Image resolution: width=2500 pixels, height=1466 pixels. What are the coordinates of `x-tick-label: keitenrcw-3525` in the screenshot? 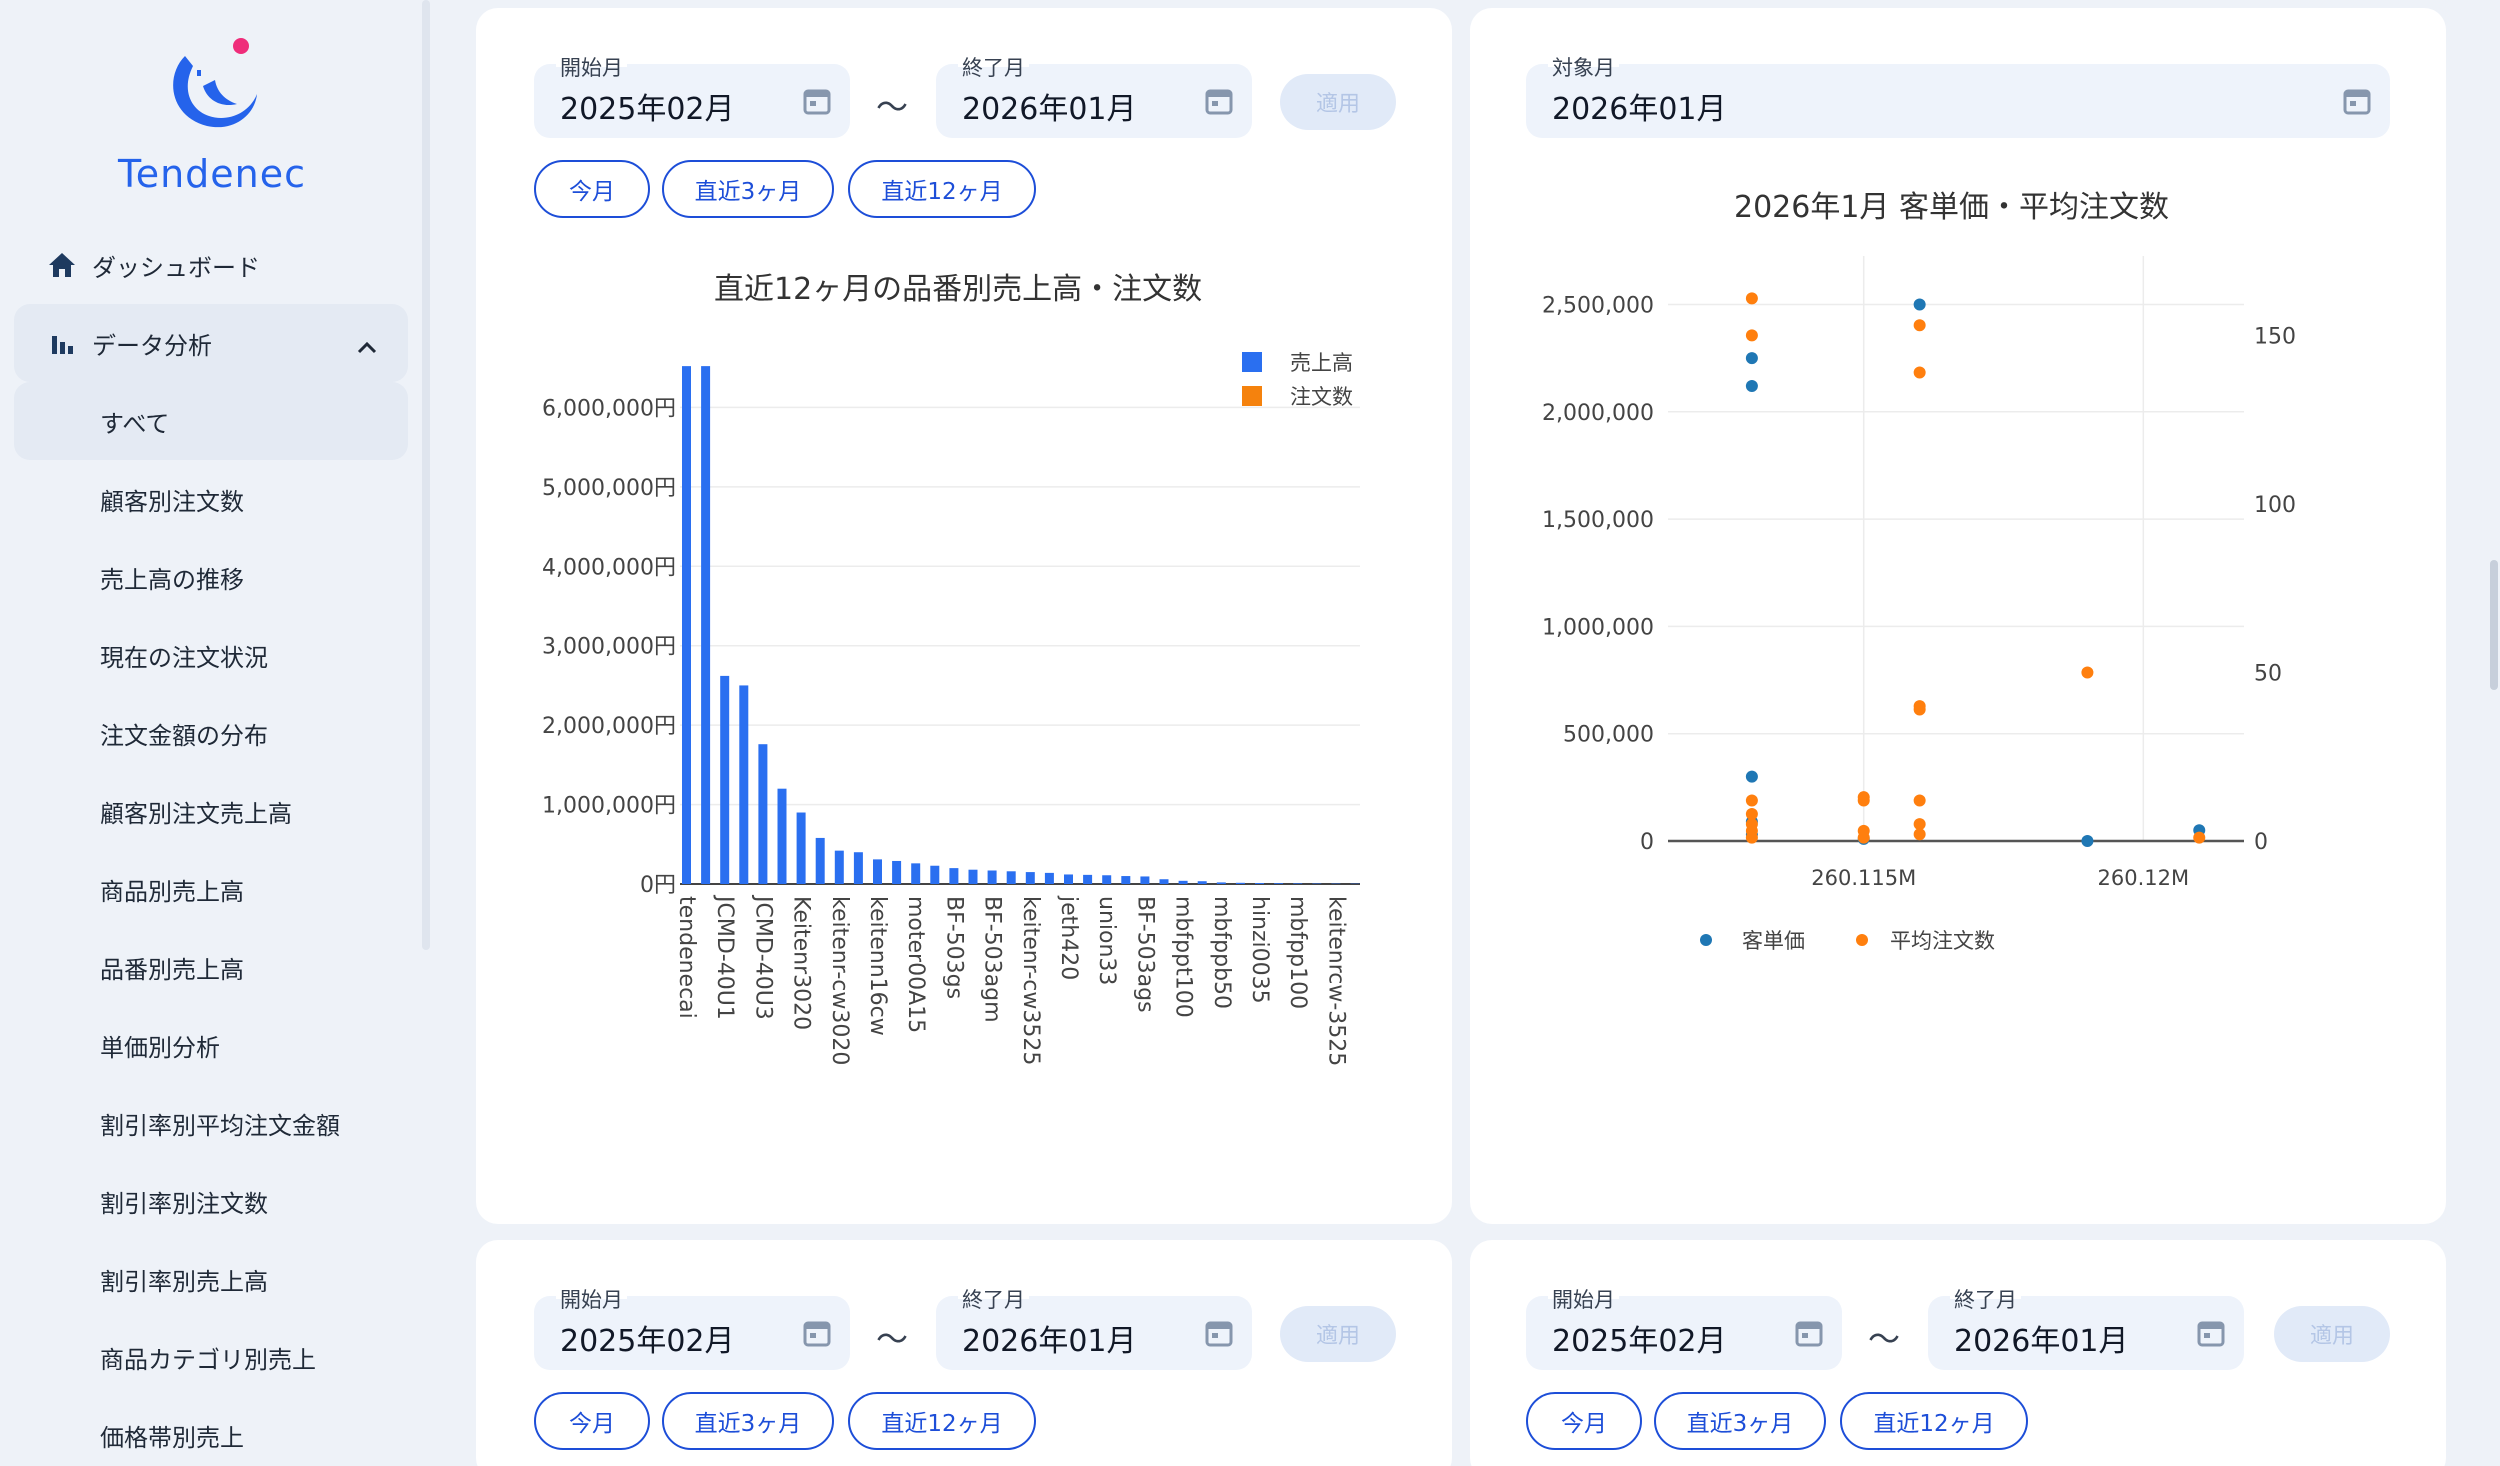 It's located at (1335, 981).